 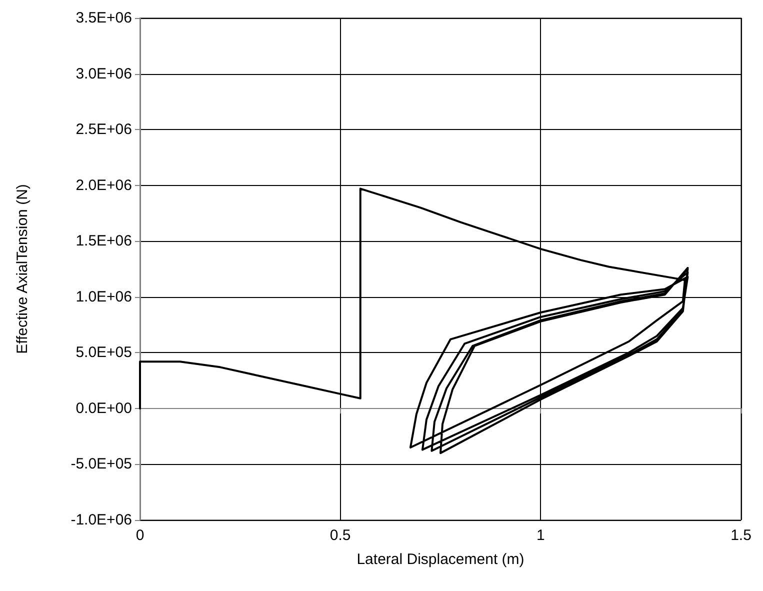 What do you see at coordinates (104, 129) in the screenshot?
I see `y-tick-label: 2.5E+06` at bounding box center [104, 129].